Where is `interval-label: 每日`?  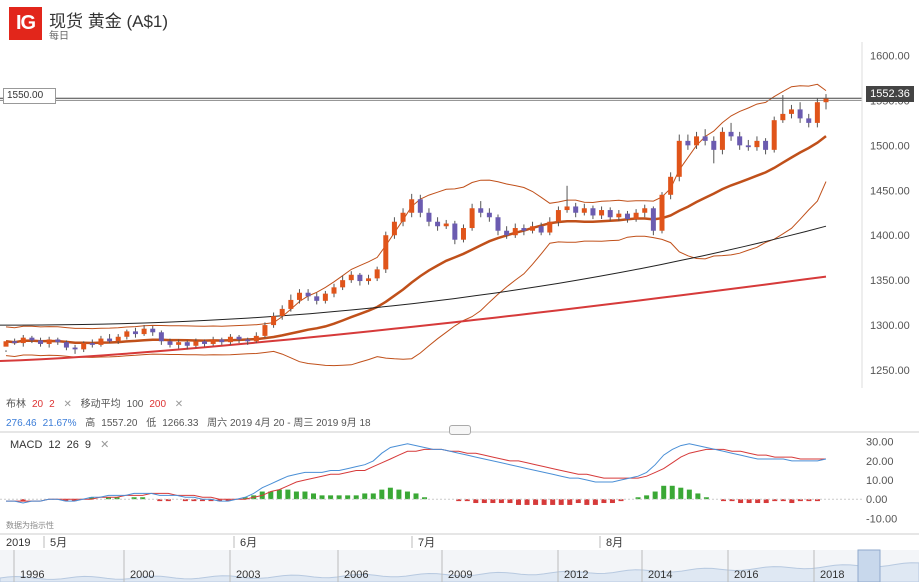
interval-label: 每日 is located at coordinates (59, 36).